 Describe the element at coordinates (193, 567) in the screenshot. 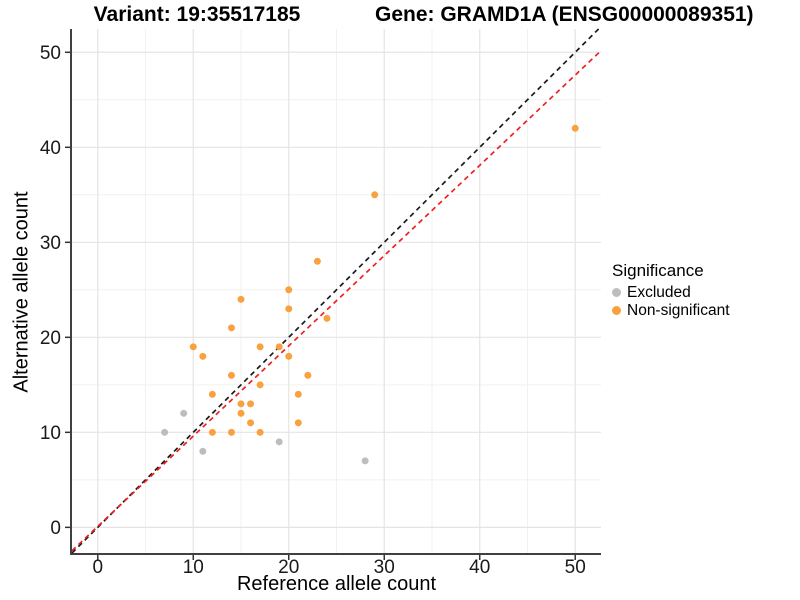

I see `x-tick-label: 10` at that location.